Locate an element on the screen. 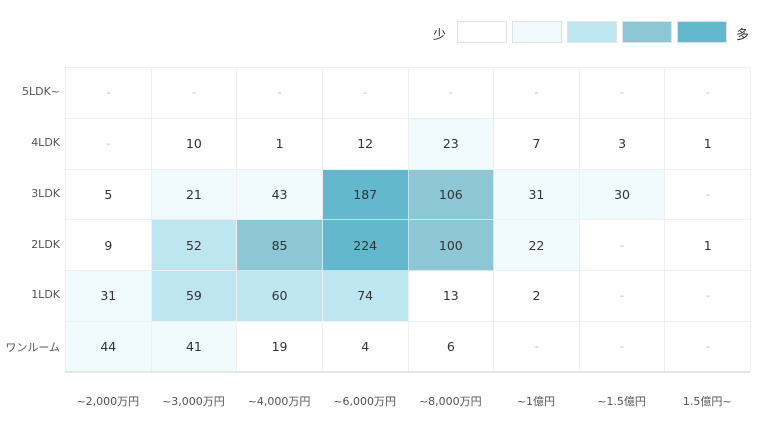 This screenshot has width=767, height=430. legend-low-label: 少 is located at coordinates (440, 35).